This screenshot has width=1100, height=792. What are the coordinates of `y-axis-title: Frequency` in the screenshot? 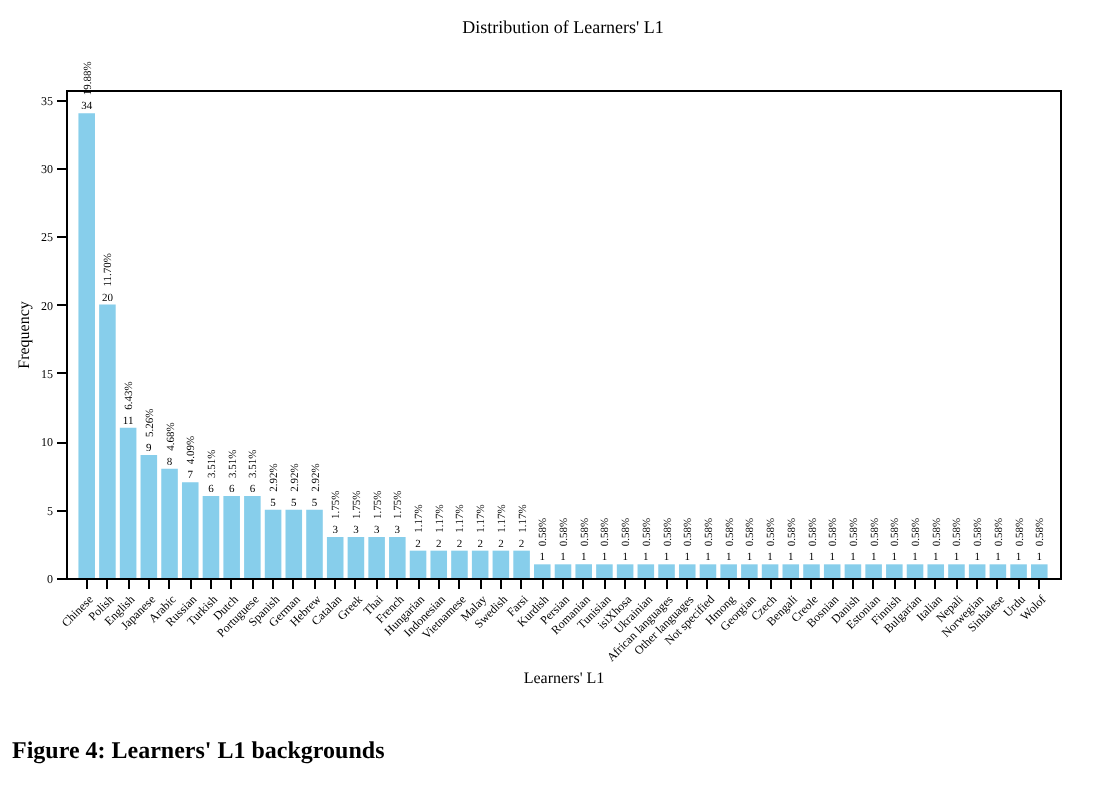 It's located at (24, 335).